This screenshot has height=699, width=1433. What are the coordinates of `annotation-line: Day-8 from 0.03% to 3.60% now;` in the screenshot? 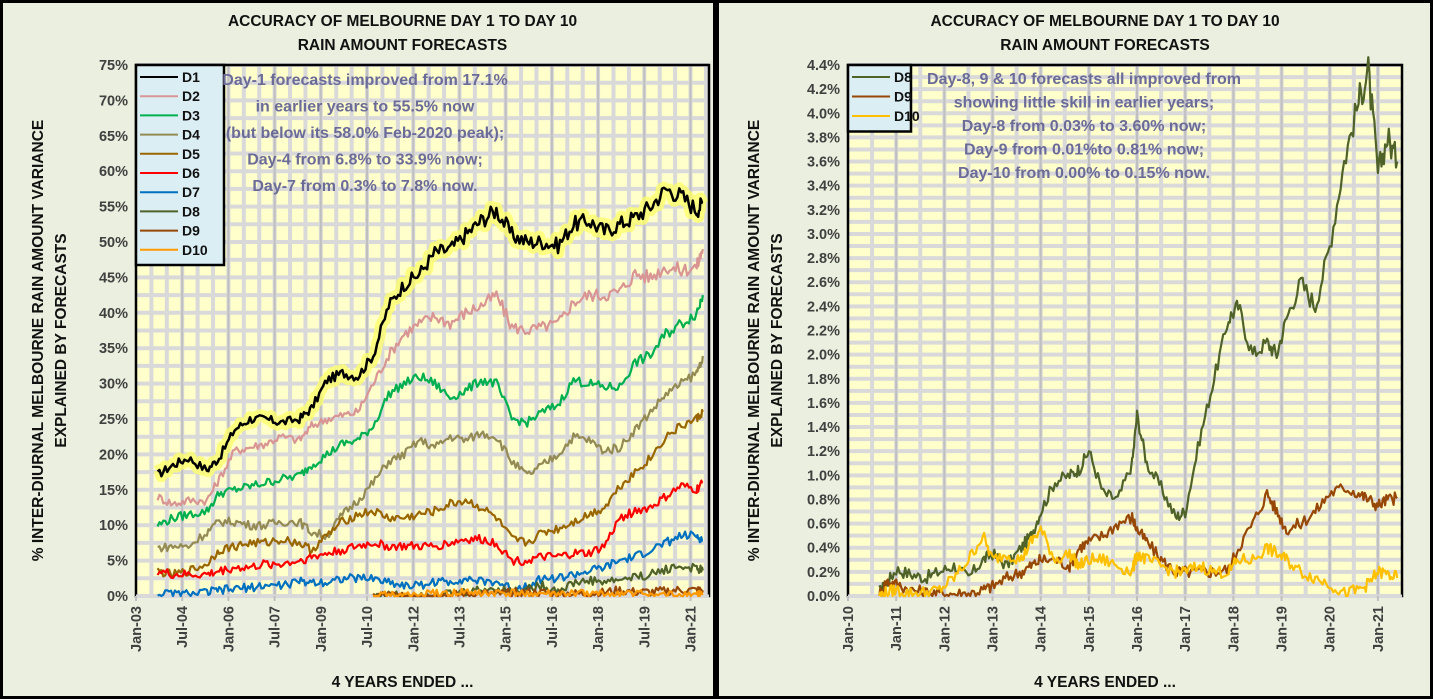 It's located at (1084, 126).